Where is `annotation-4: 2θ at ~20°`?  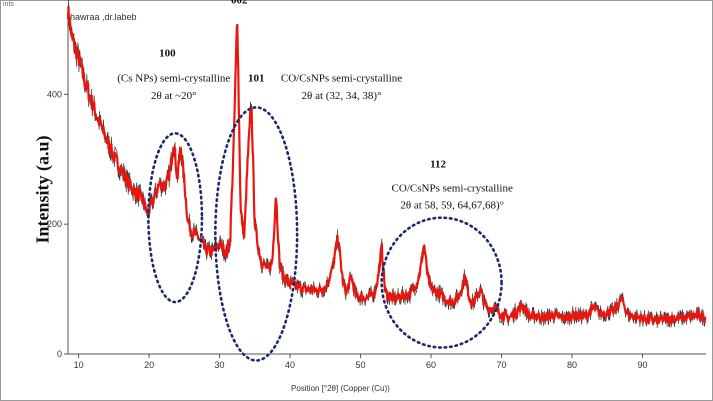
annotation-4: 2θ at ~20° is located at coordinates (174, 96).